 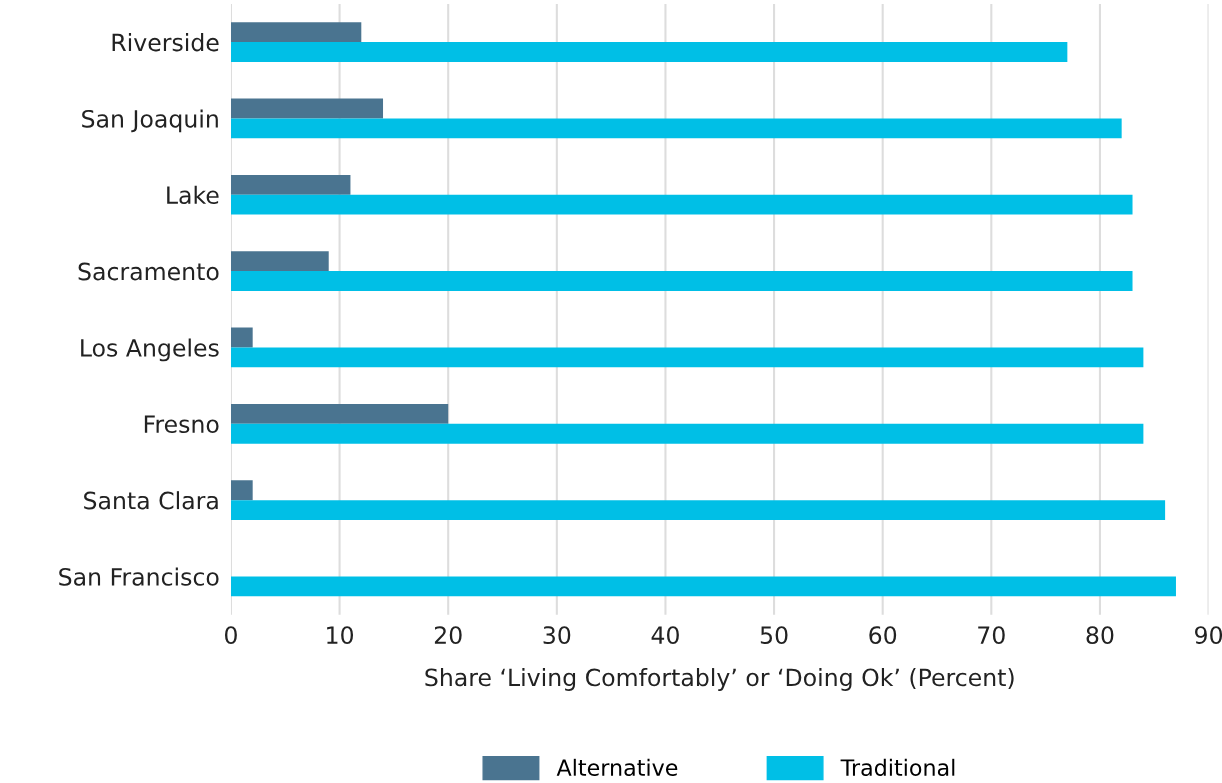 What do you see at coordinates (897, 767) in the screenshot?
I see `legend-label: Traditional` at bounding box center [897, 767].